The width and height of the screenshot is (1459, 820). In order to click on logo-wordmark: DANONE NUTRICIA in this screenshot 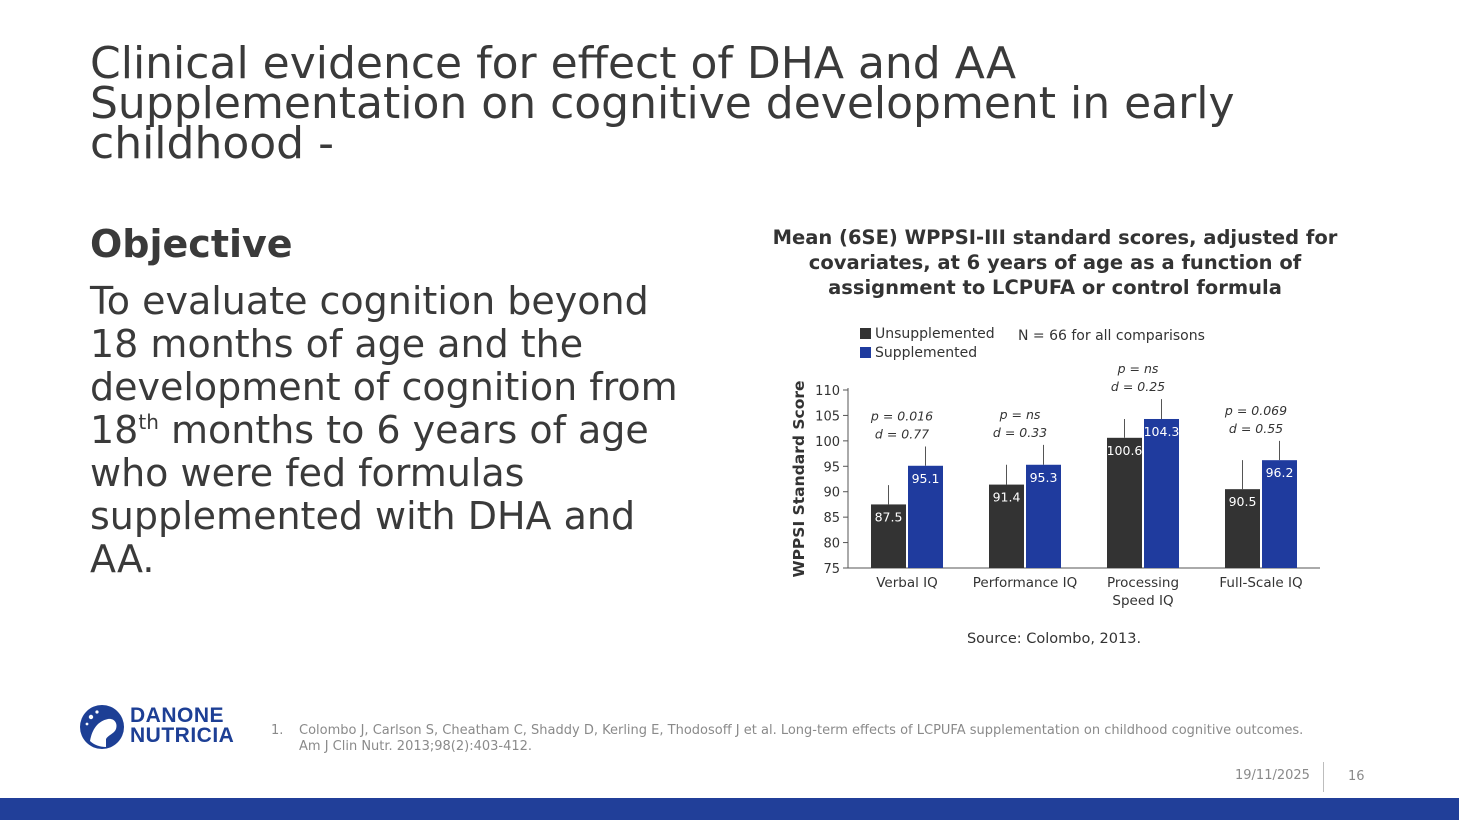, I will do `click(182, 725)`.